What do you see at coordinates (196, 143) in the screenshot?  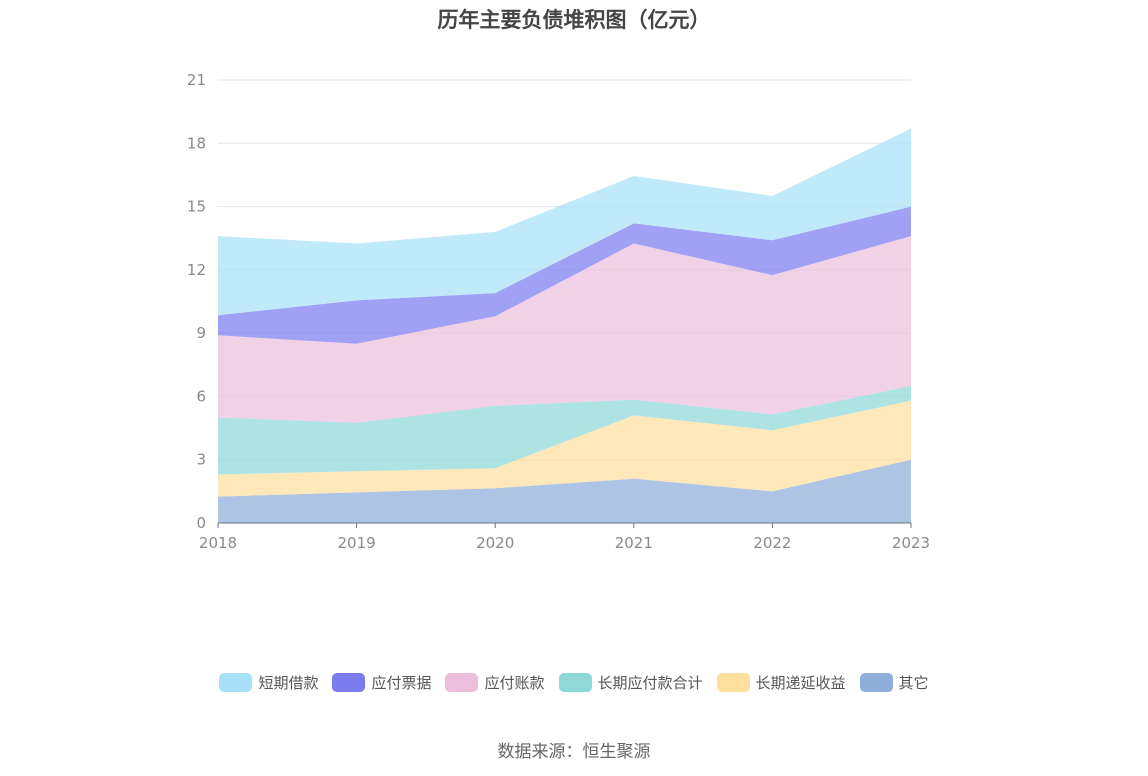 I see `y-tick-label: 18` at bounding box center [196, 143].